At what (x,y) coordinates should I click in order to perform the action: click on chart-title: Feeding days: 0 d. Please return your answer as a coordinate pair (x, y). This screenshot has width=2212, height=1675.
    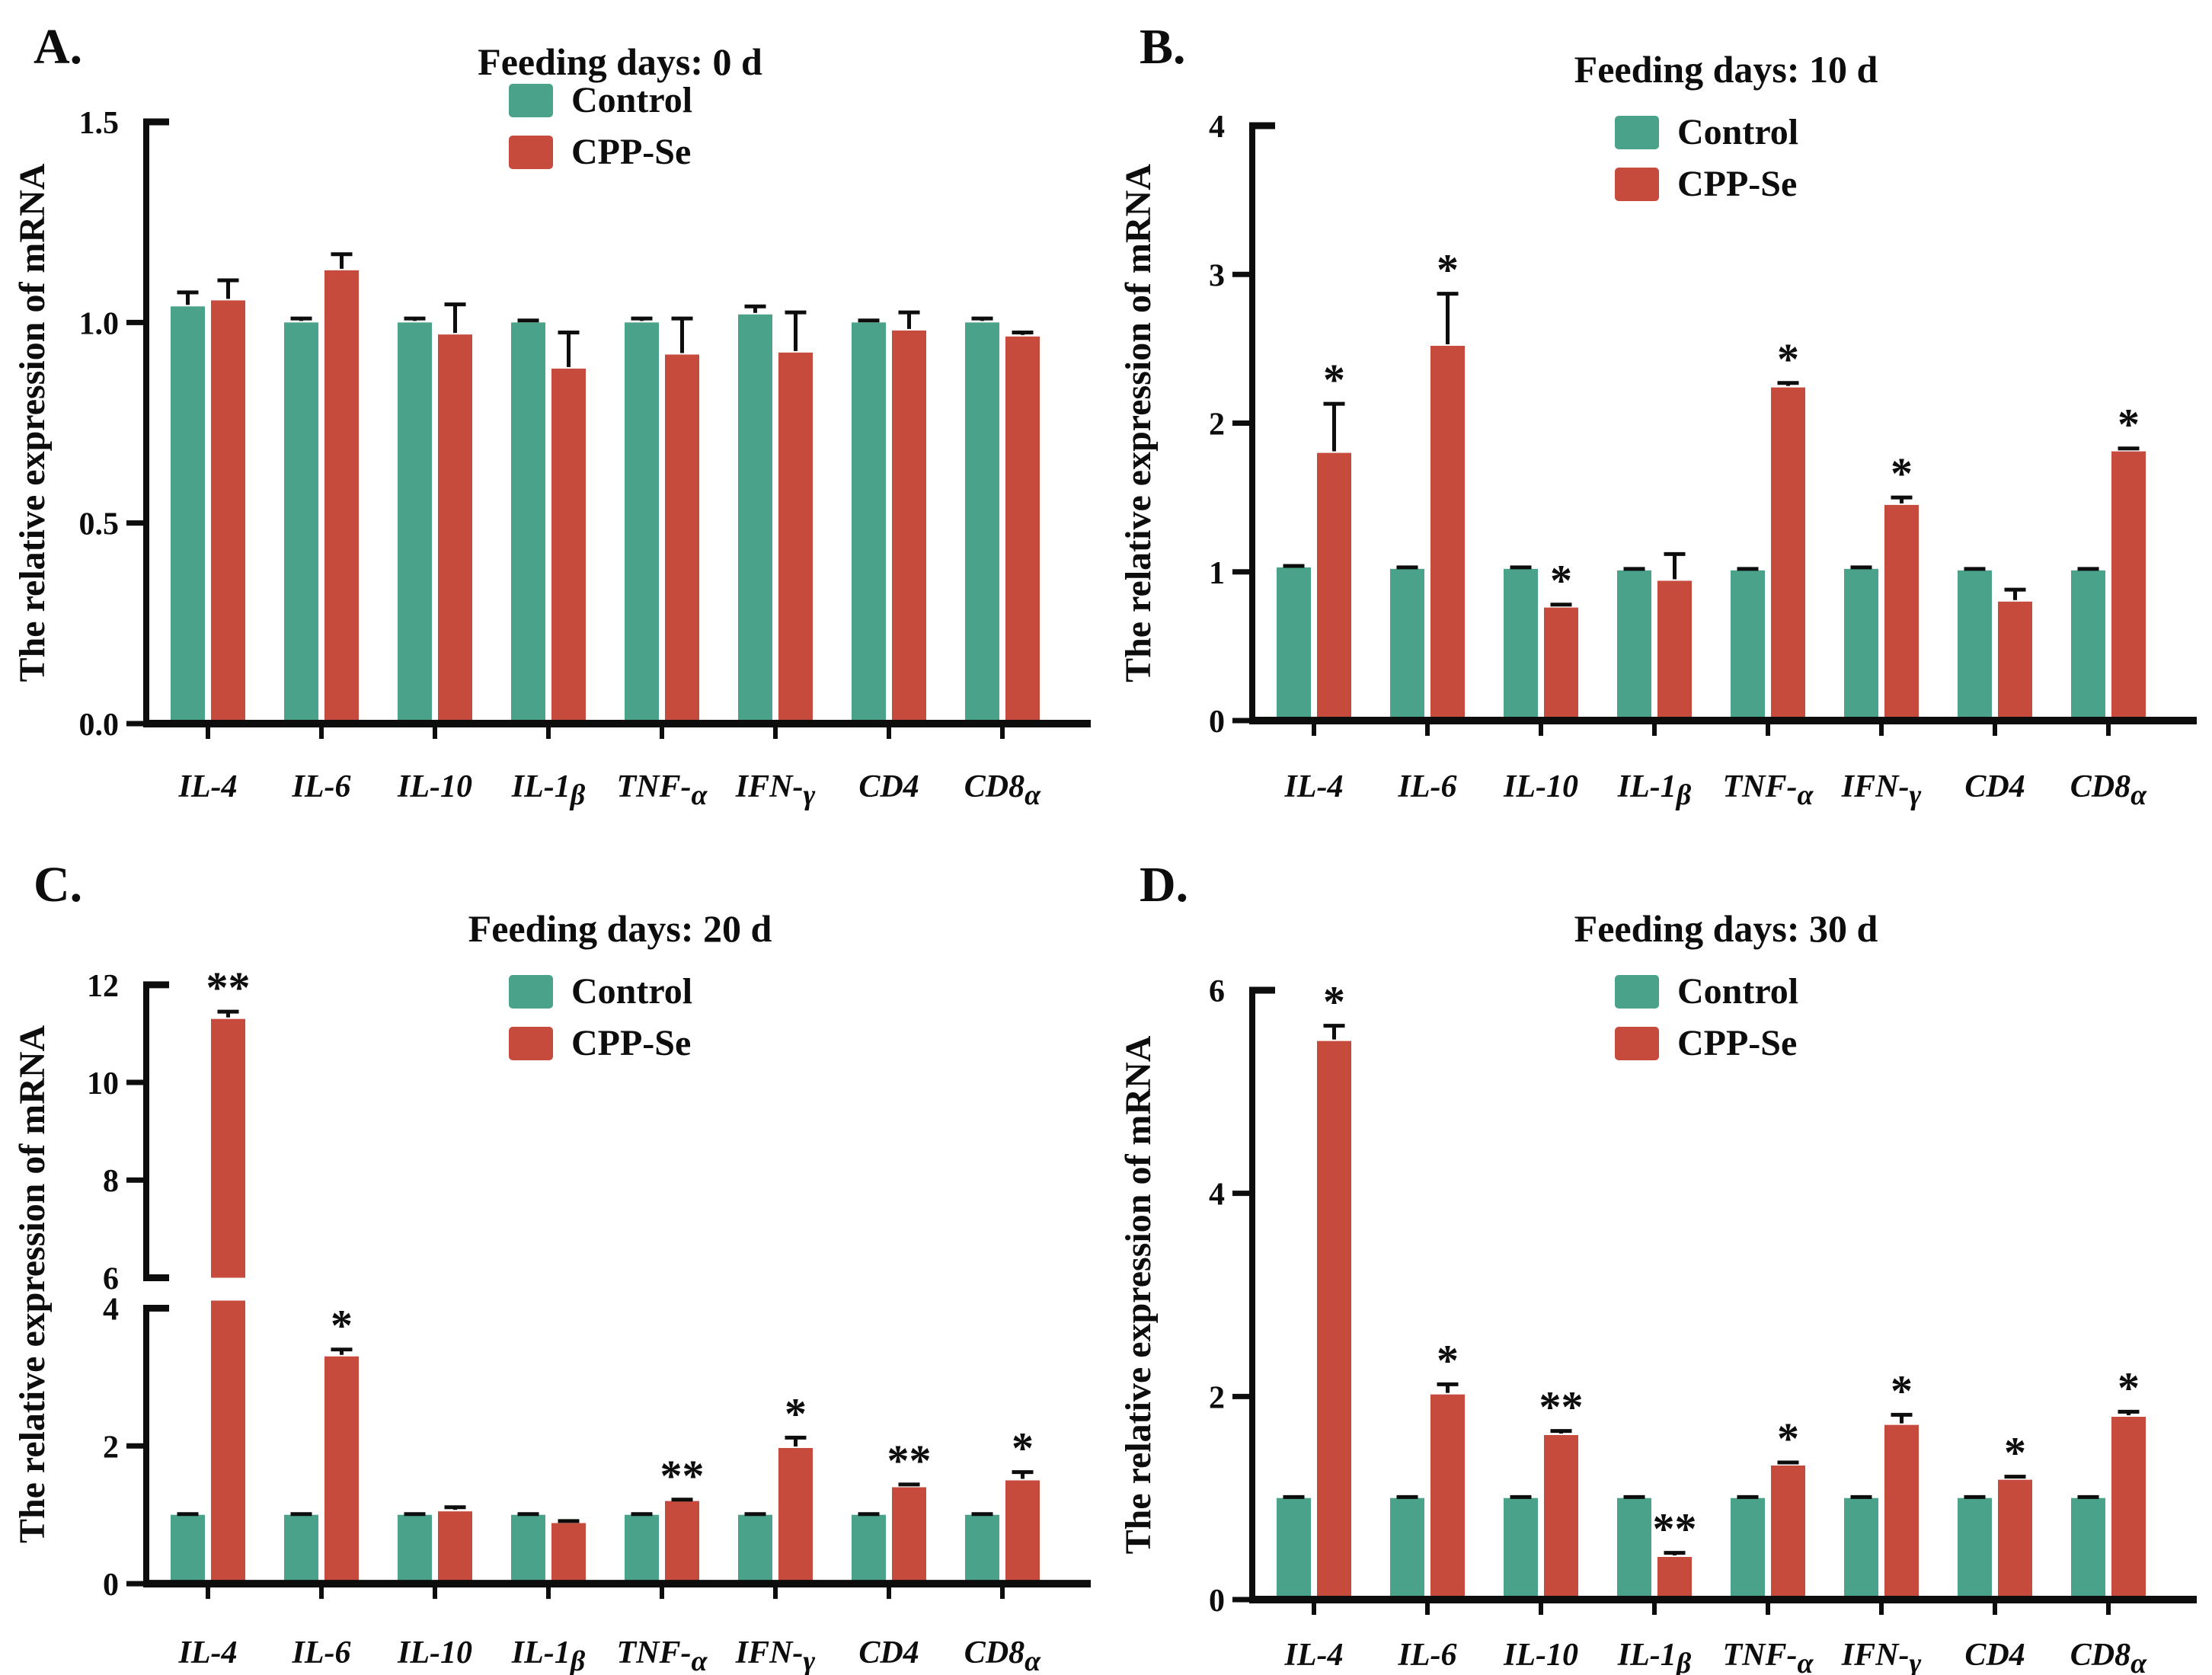
    Looking at the image, I should click on (620, 62).